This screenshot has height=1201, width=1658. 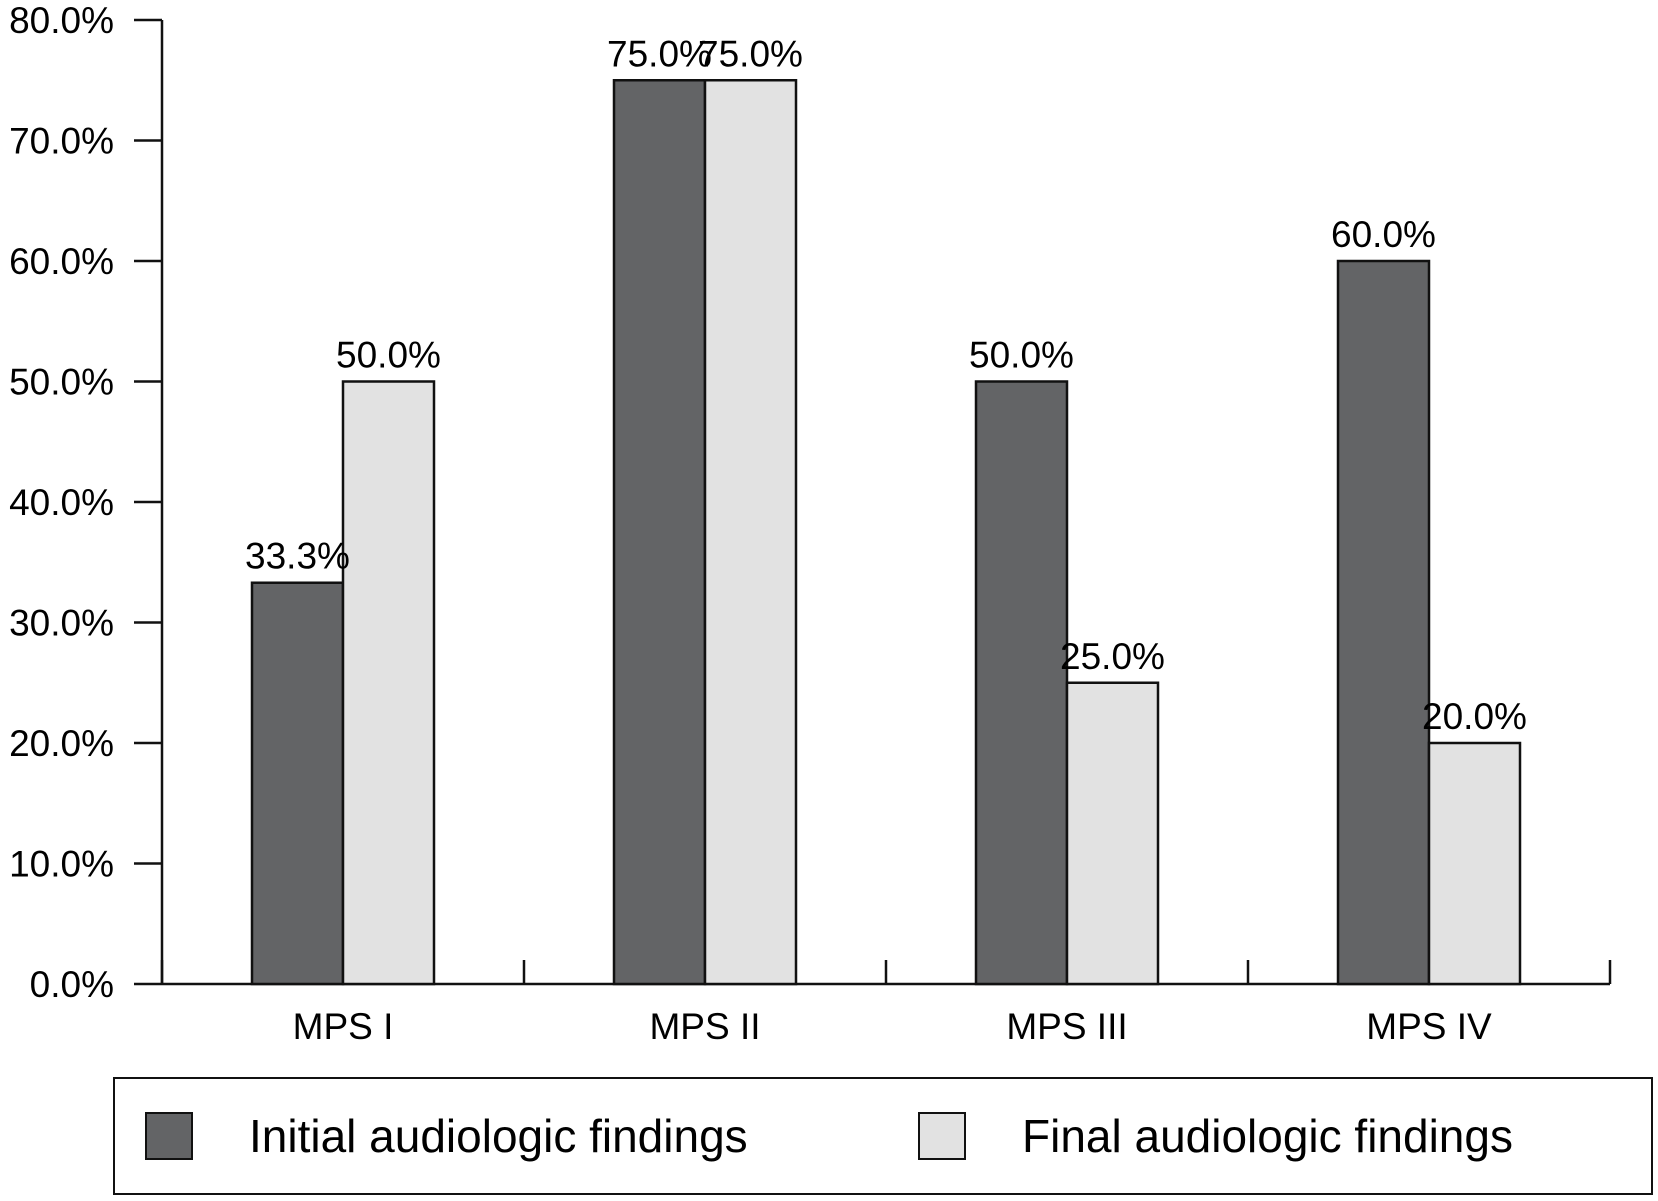 I want to click on data-label: 25.0%, so click(x=1112, y=656).